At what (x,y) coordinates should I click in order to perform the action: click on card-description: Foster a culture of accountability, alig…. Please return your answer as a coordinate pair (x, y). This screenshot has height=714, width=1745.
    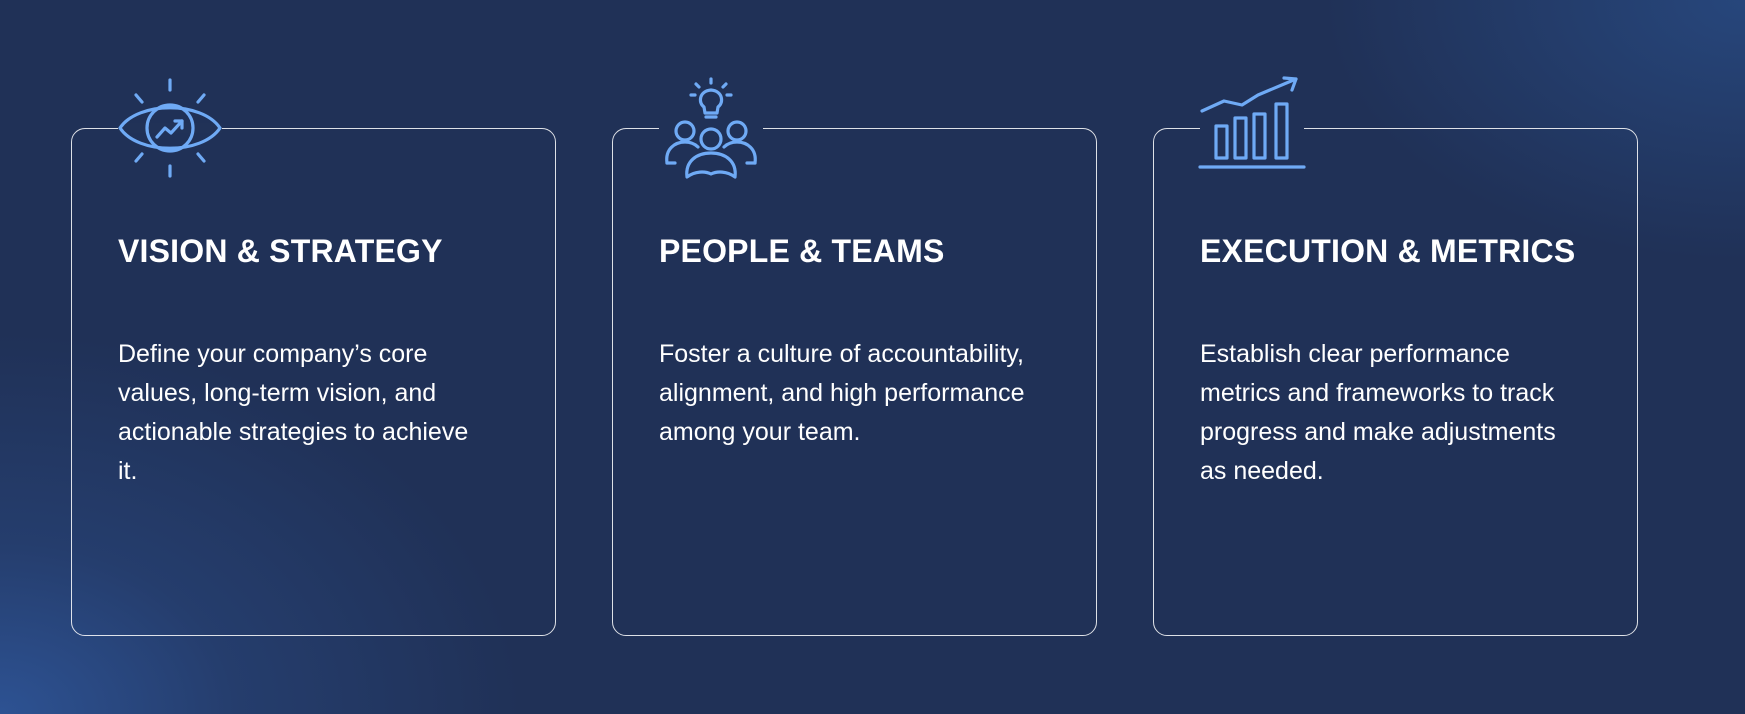
    Looking at the image, I should click on (842, 393).